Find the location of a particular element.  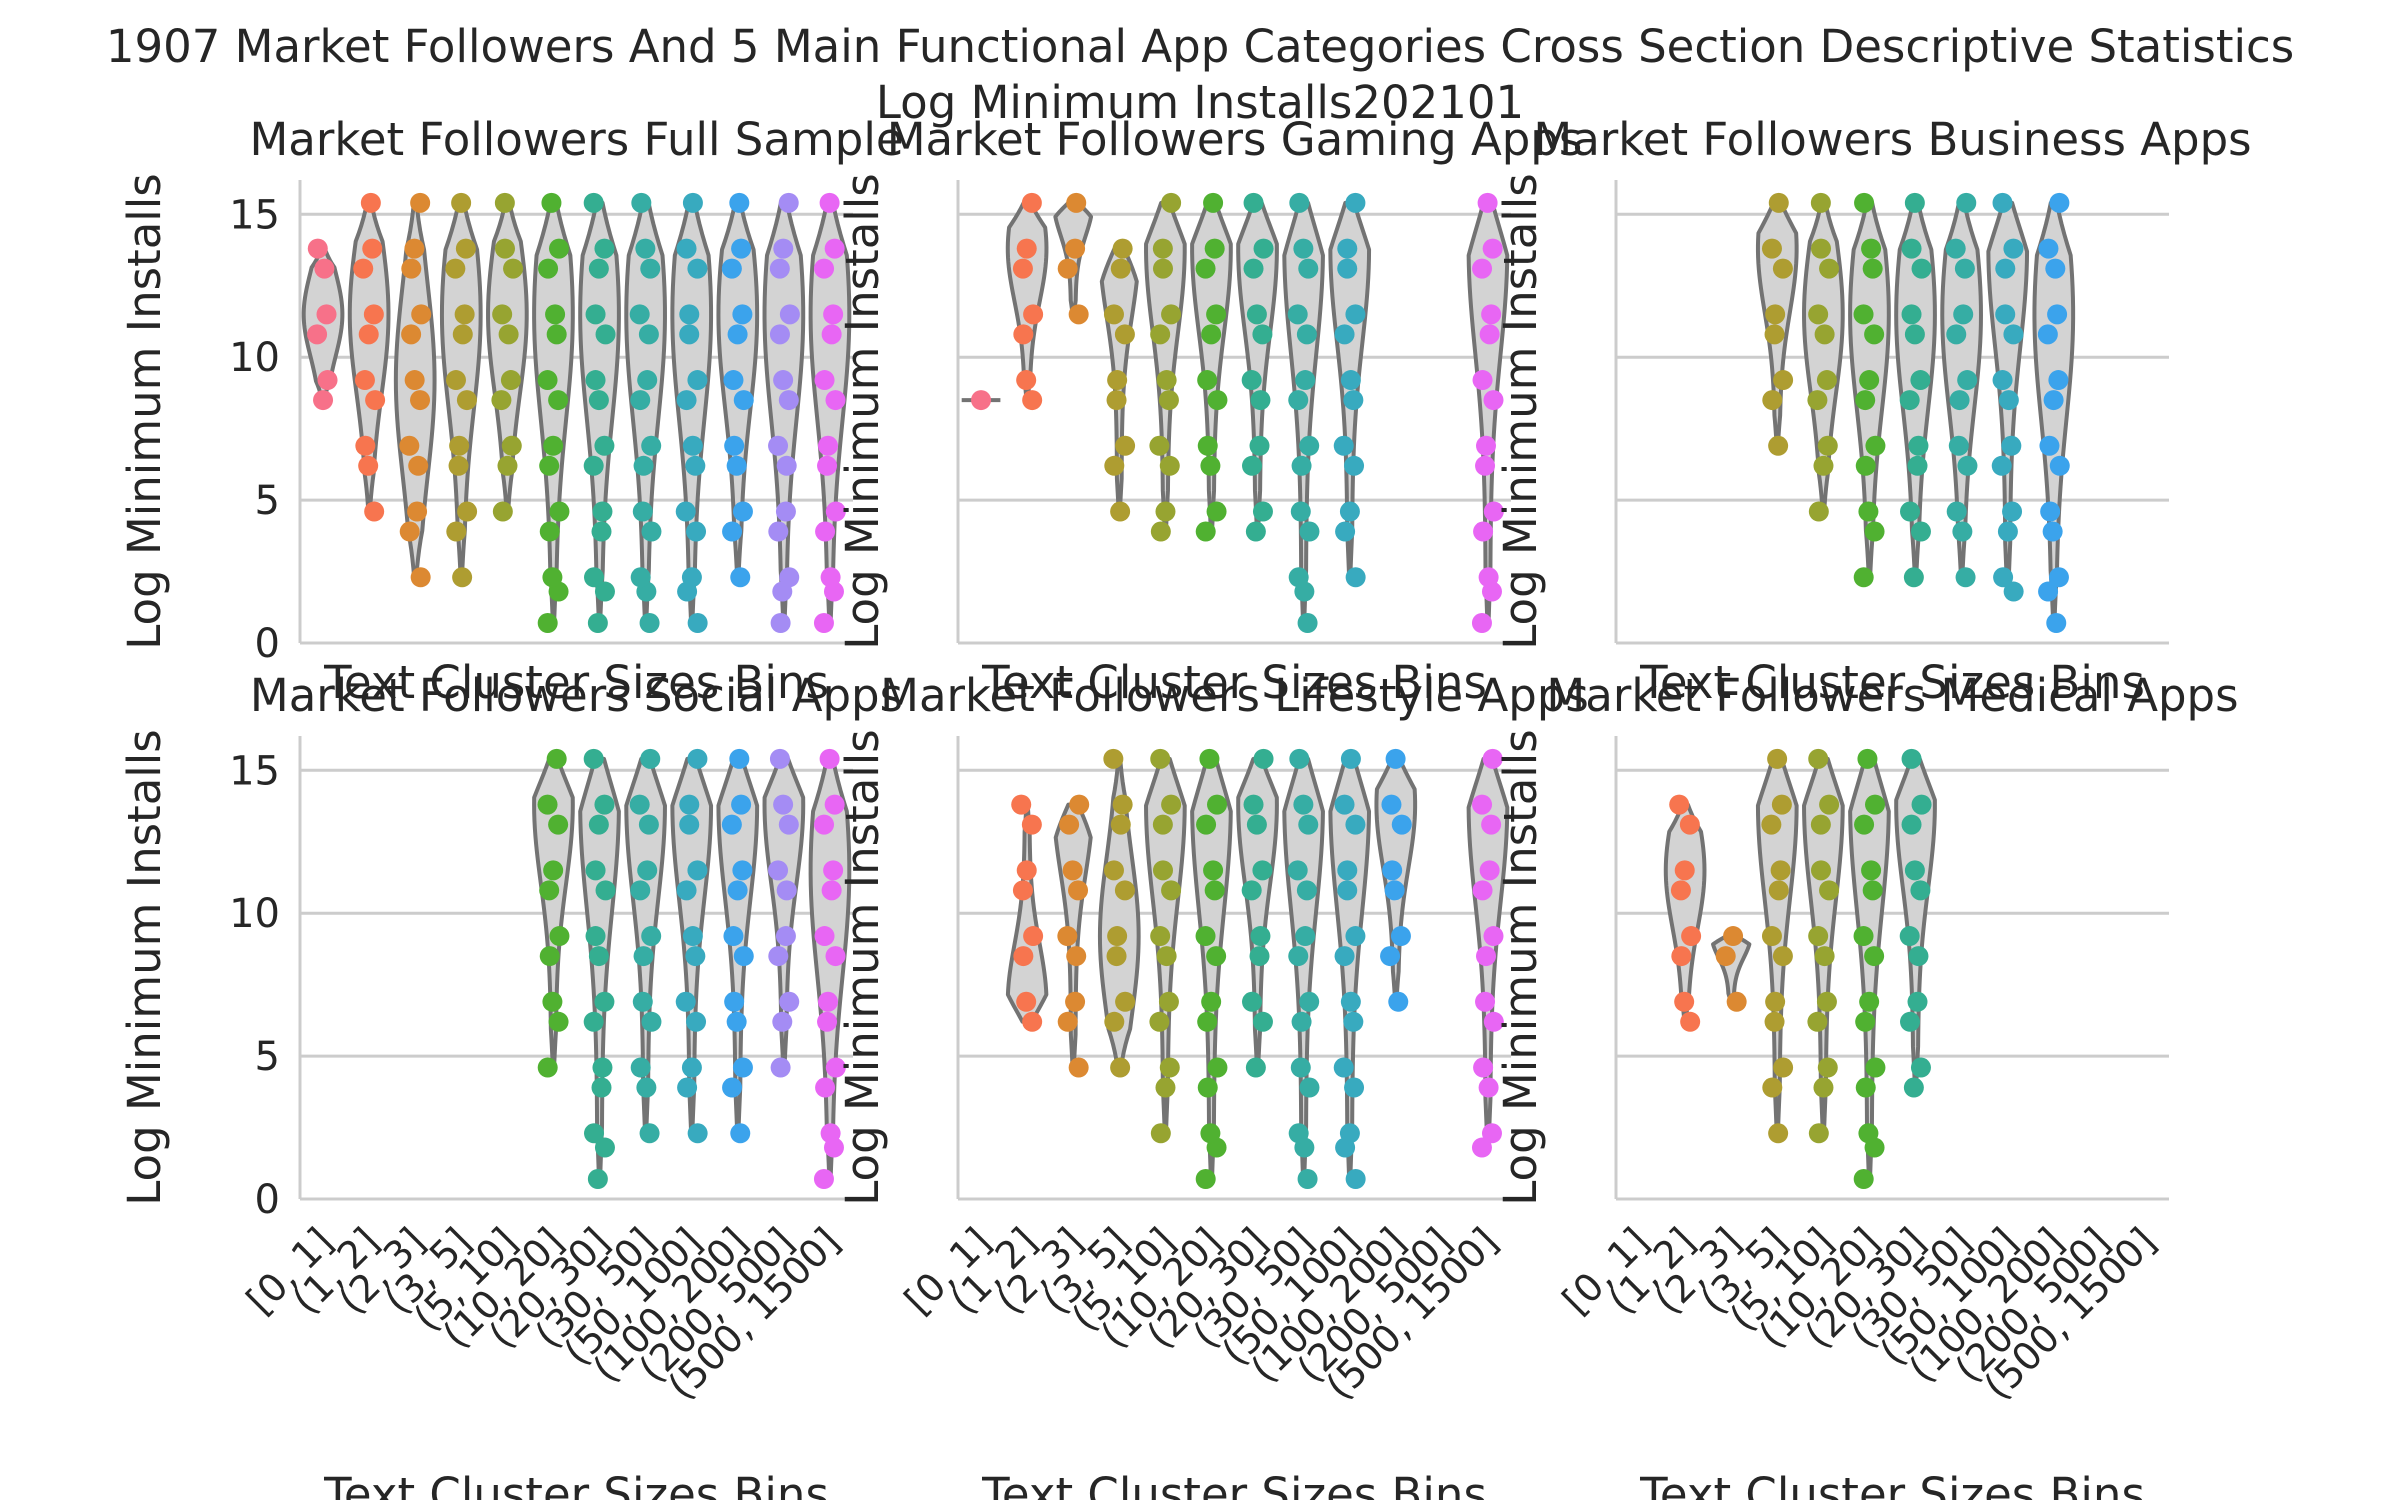

panel-title: Market Followers Medical Apps is located at coordinates (1892, 695).